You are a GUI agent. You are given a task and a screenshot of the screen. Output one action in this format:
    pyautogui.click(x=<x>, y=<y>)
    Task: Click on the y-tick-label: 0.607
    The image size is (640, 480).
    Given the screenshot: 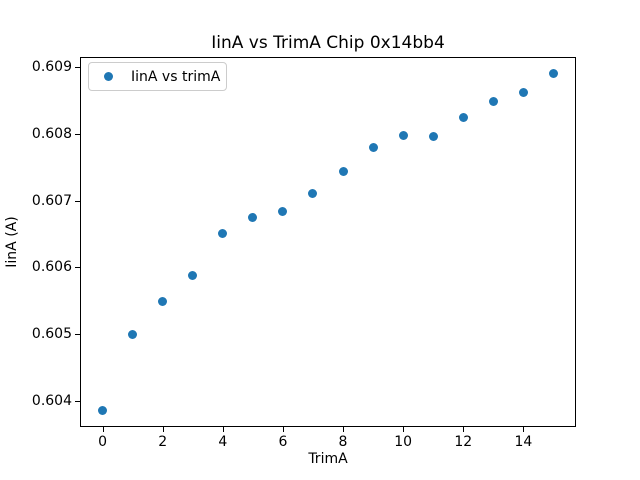 What is the action you would take?
    pyautogui.click(x=51, y=200)
    